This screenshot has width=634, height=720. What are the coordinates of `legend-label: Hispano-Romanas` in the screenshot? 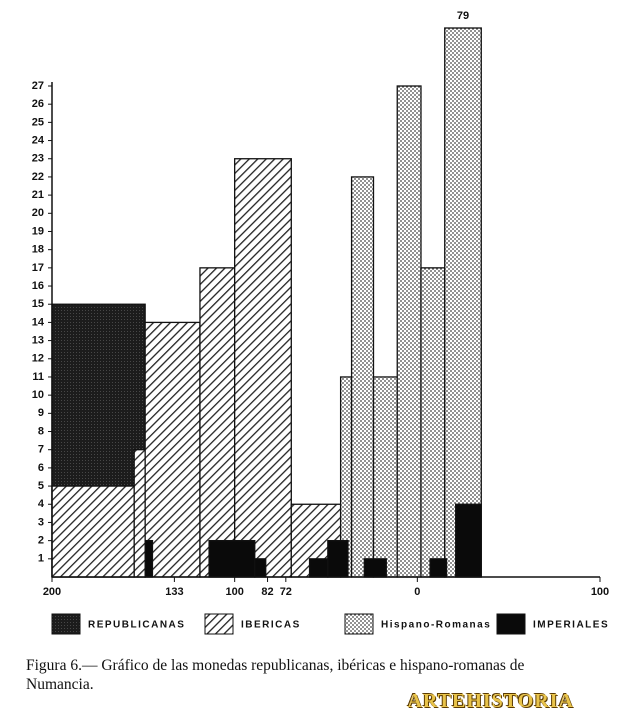 It's located at (436, 625).